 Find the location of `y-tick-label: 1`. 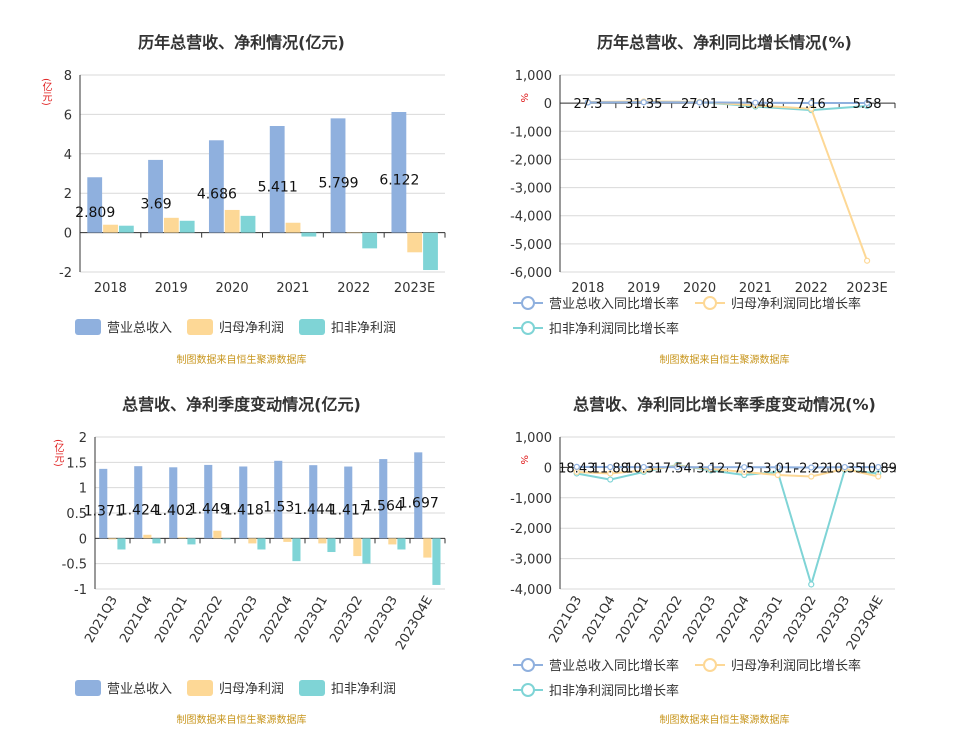

y-tick-label: 1 is located at coordinates (83, 489).